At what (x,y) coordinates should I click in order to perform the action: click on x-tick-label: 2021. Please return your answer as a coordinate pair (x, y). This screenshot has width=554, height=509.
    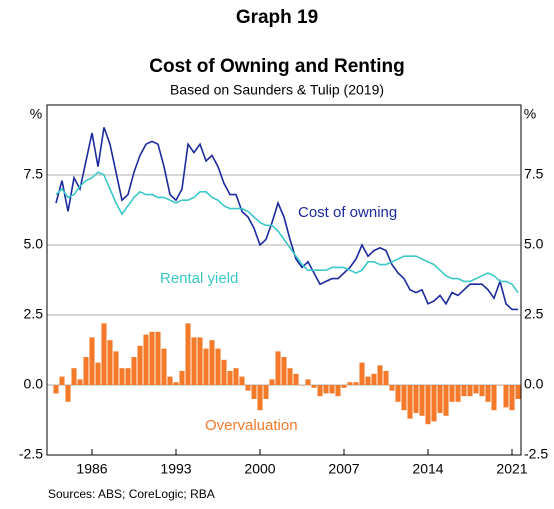
    Looking at the image, I should click on (511, 469).